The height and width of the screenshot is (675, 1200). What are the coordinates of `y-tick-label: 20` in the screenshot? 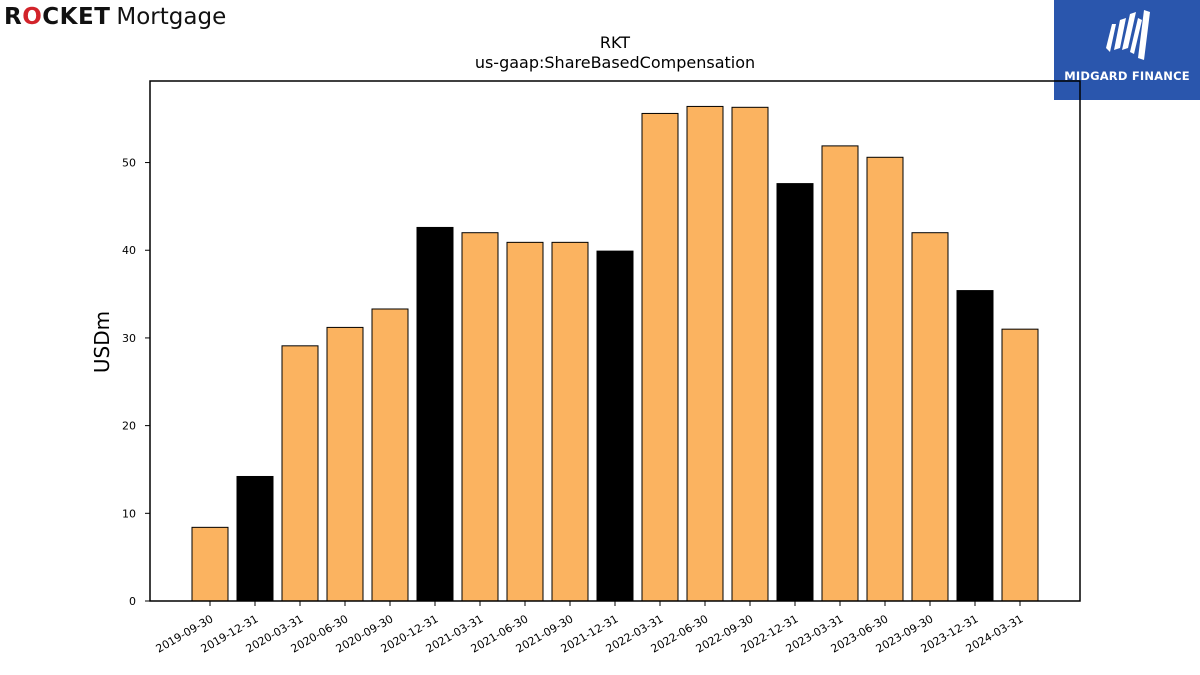 It's located at (129, 426).